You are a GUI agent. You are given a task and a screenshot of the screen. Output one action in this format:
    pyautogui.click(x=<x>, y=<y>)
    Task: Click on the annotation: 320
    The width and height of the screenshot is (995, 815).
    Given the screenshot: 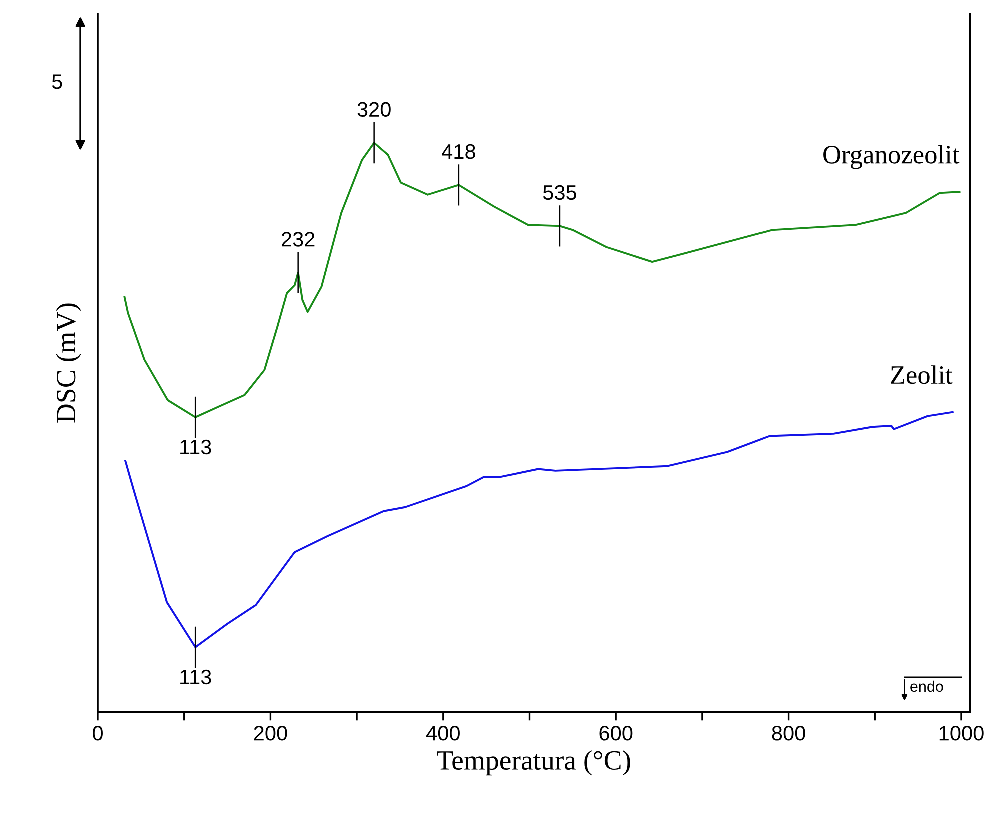 What is the action you would take?
    pyautogui.click(x=374, y=110)
    